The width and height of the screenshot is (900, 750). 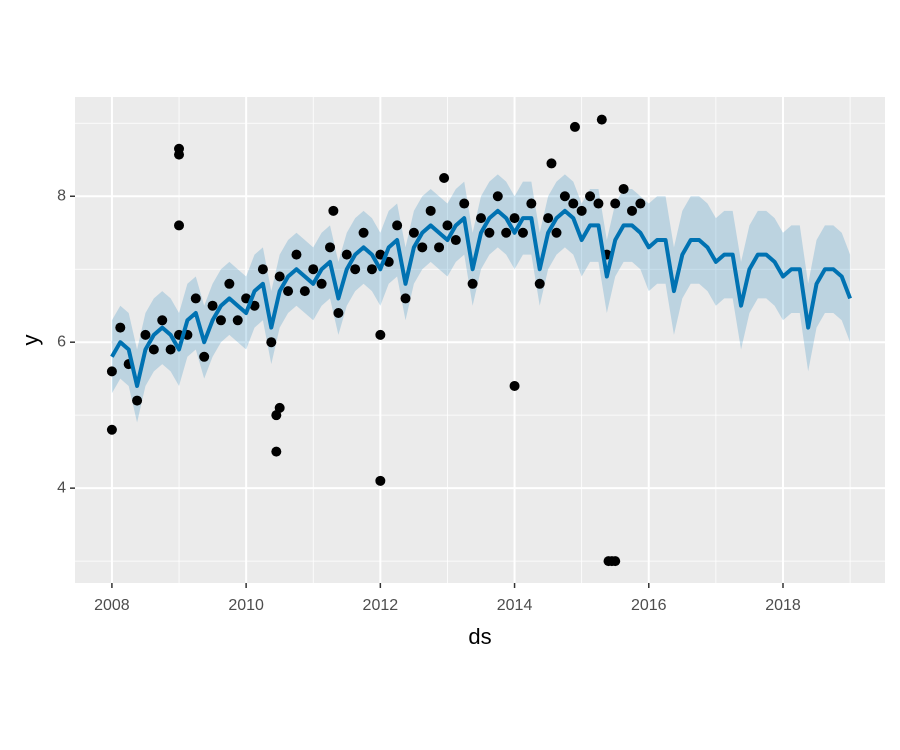 What do you see at coordinates (783, 605) in the screenshot?
I see `x-tick-label: 2018` at bounding box center [783, 605].